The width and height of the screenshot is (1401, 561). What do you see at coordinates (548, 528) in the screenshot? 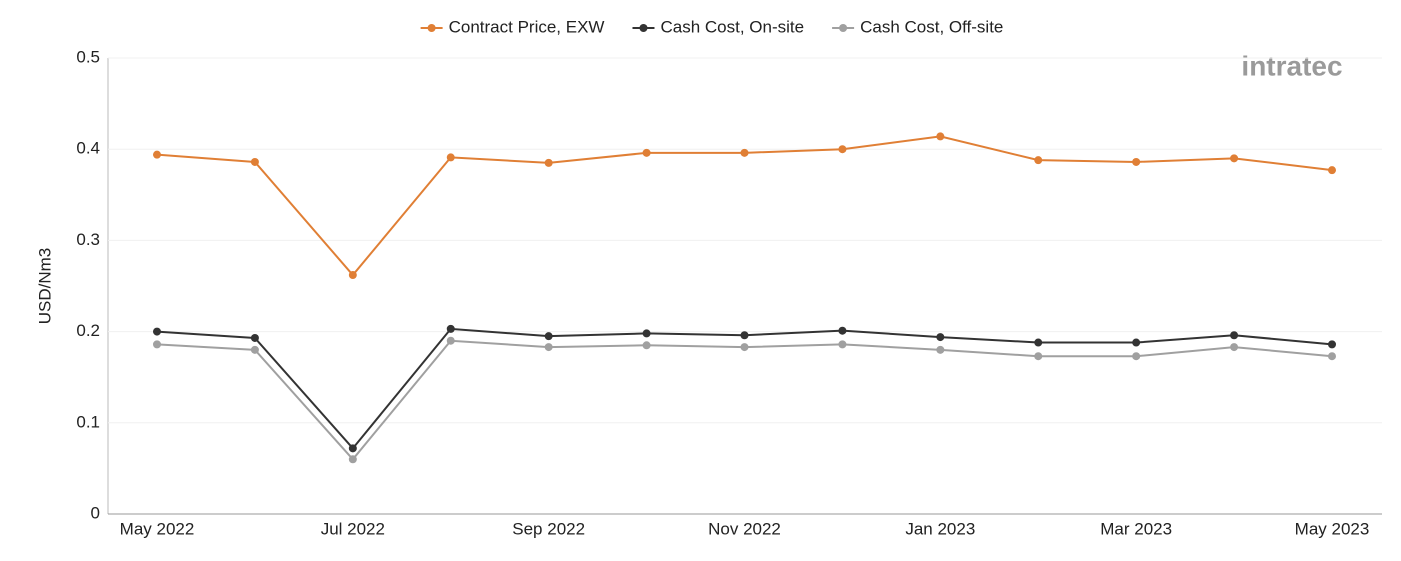
I see `x-tick-label: Sep 2022` at bounding box center [548, 528].